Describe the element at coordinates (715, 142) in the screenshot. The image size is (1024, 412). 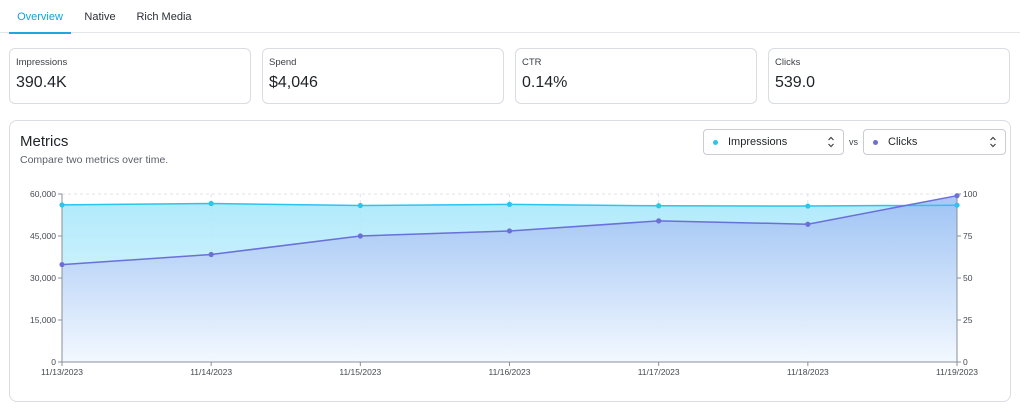
I see `metric-a-dot-icon` at that location.